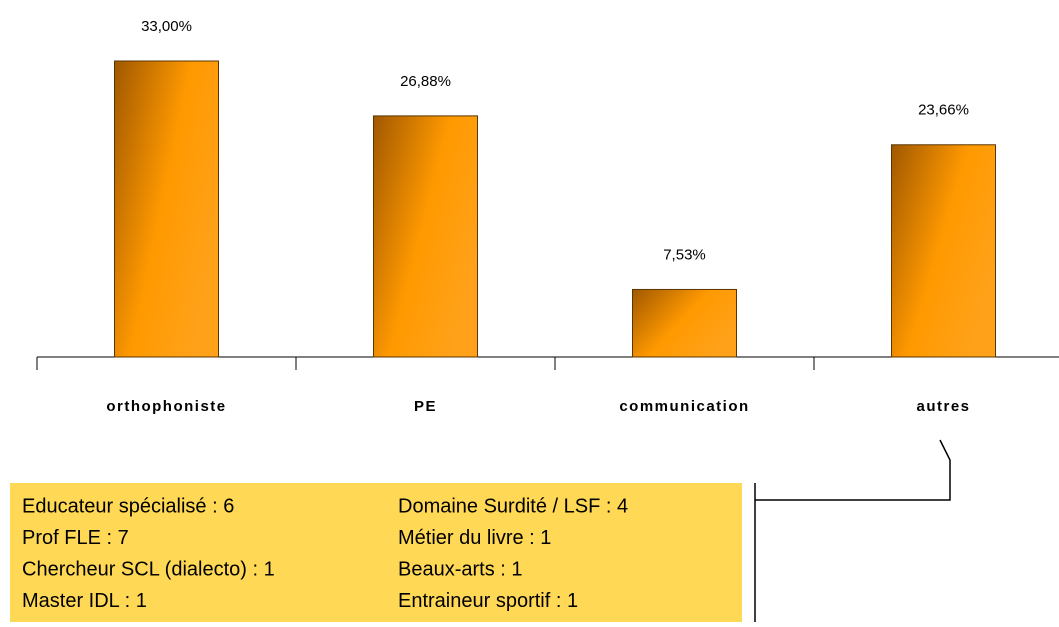  Describe the element at coordinates (943, 110) in the screenshot. I see `value-label: 23,66%` at that location.